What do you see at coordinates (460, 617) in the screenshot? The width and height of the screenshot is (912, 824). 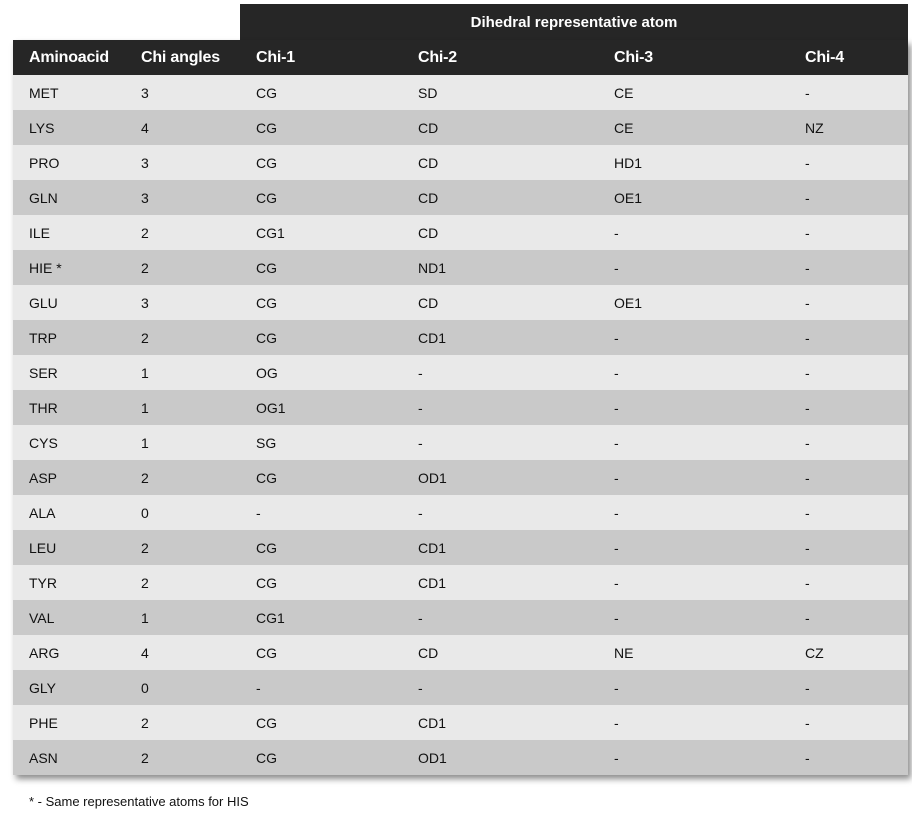 I see `table-row: VAL 1 CG1 - - -` at bounding box center [460, 617].